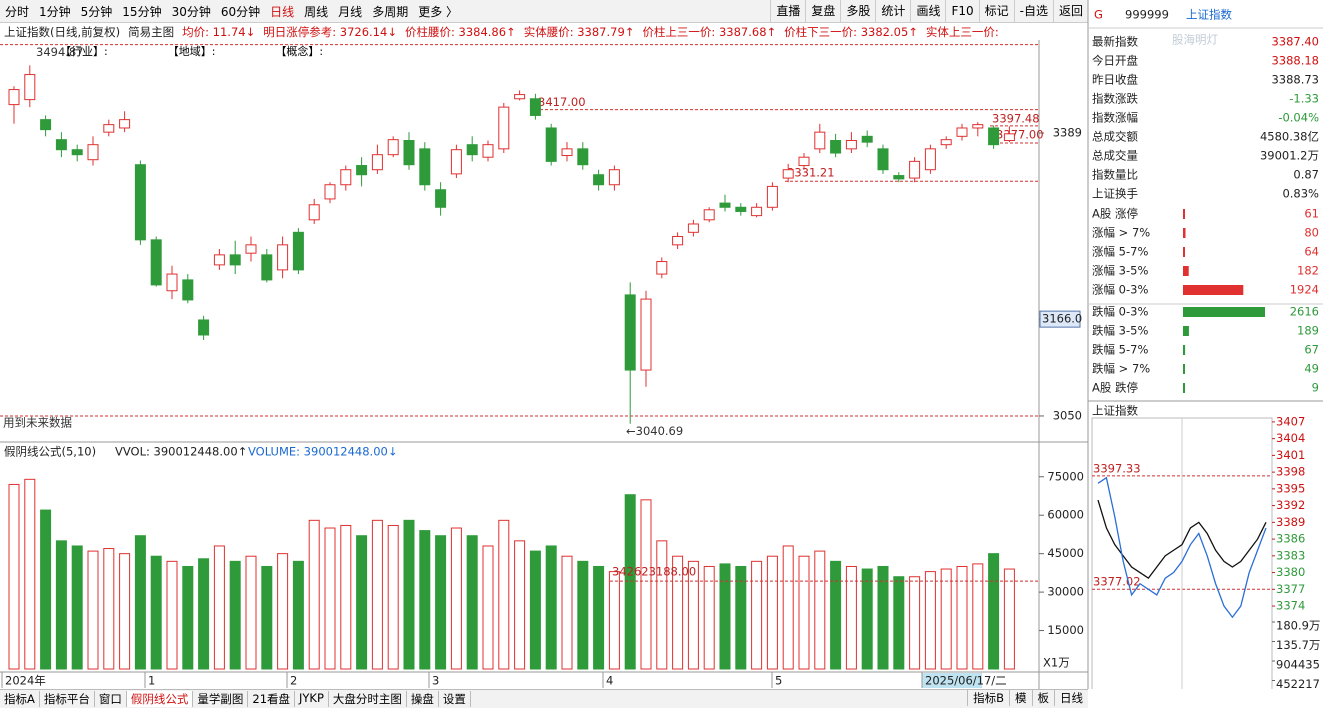 The height and width of the screenshot is (708, 1323). I want to click on tool-button: 复盘, so click(822, 11).